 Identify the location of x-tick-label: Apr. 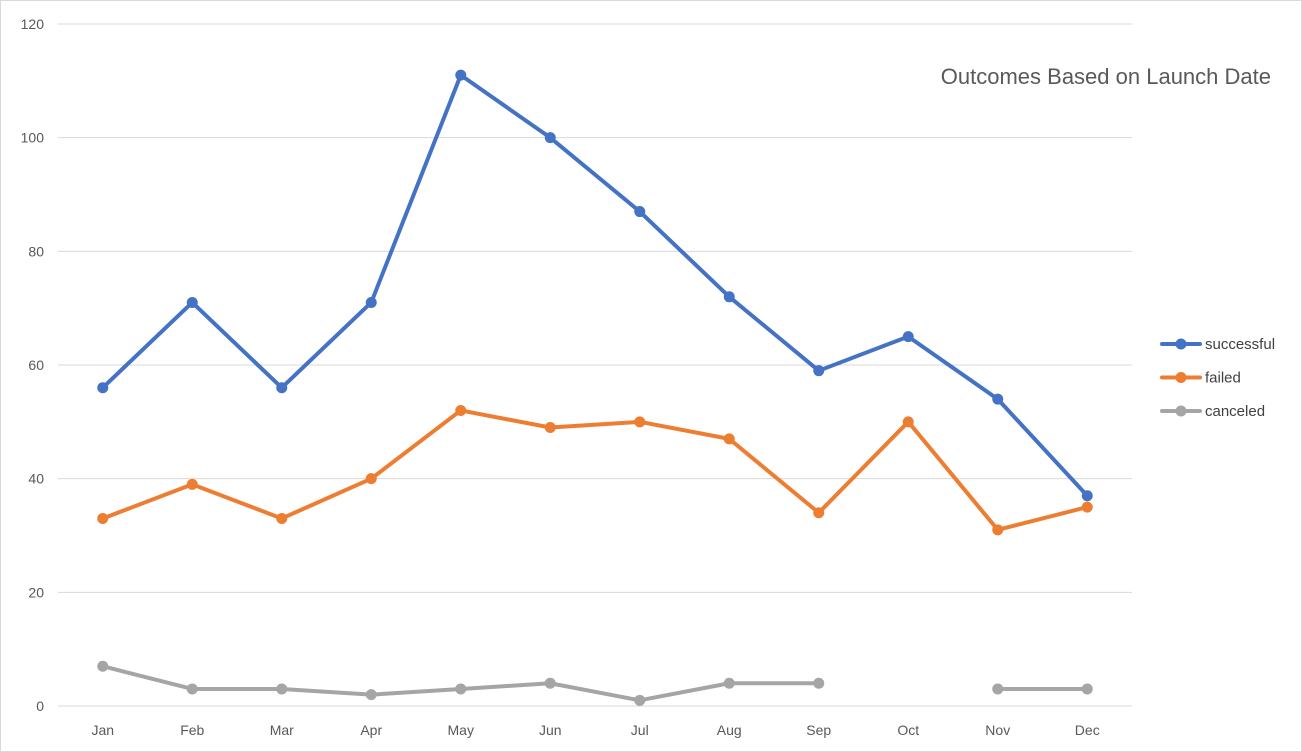
(371, 730).